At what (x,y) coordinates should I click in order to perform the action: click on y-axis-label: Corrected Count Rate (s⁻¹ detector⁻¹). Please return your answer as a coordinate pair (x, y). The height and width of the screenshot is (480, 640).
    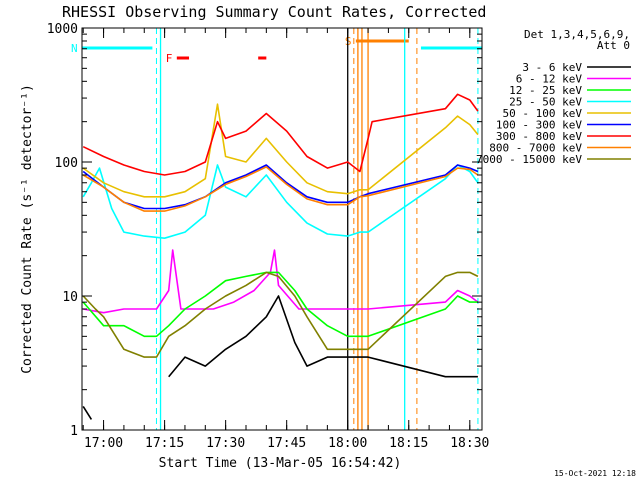
    Looking at the image, I should click on (27, 229).